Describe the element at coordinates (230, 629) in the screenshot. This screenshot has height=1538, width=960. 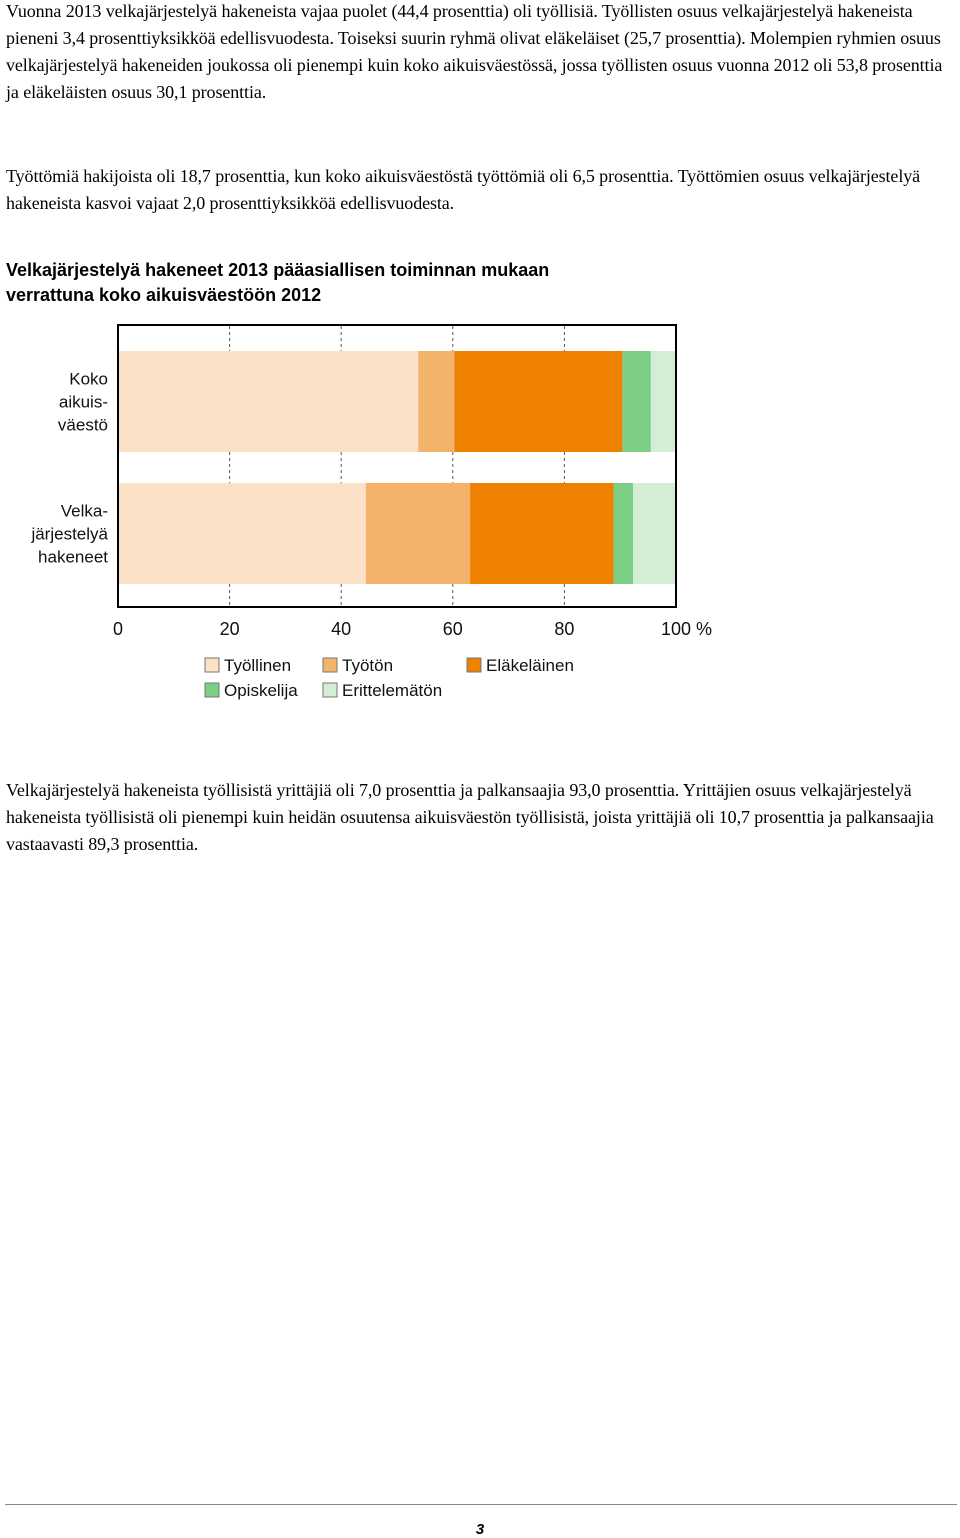
I see `x-tick-label: 20` at that location.